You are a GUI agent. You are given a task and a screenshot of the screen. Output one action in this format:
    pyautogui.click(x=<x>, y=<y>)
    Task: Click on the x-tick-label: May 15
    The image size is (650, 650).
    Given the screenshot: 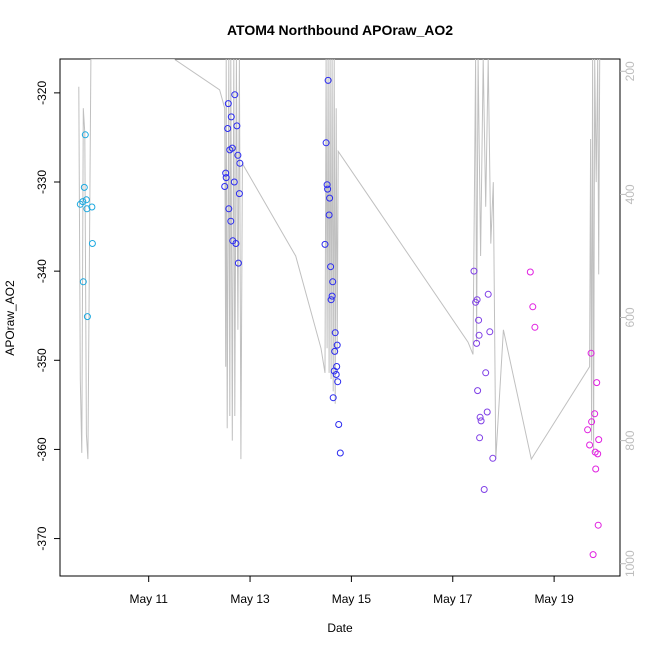 What is the action you would take?
    pyautogui.click(x=352, y=599)
    